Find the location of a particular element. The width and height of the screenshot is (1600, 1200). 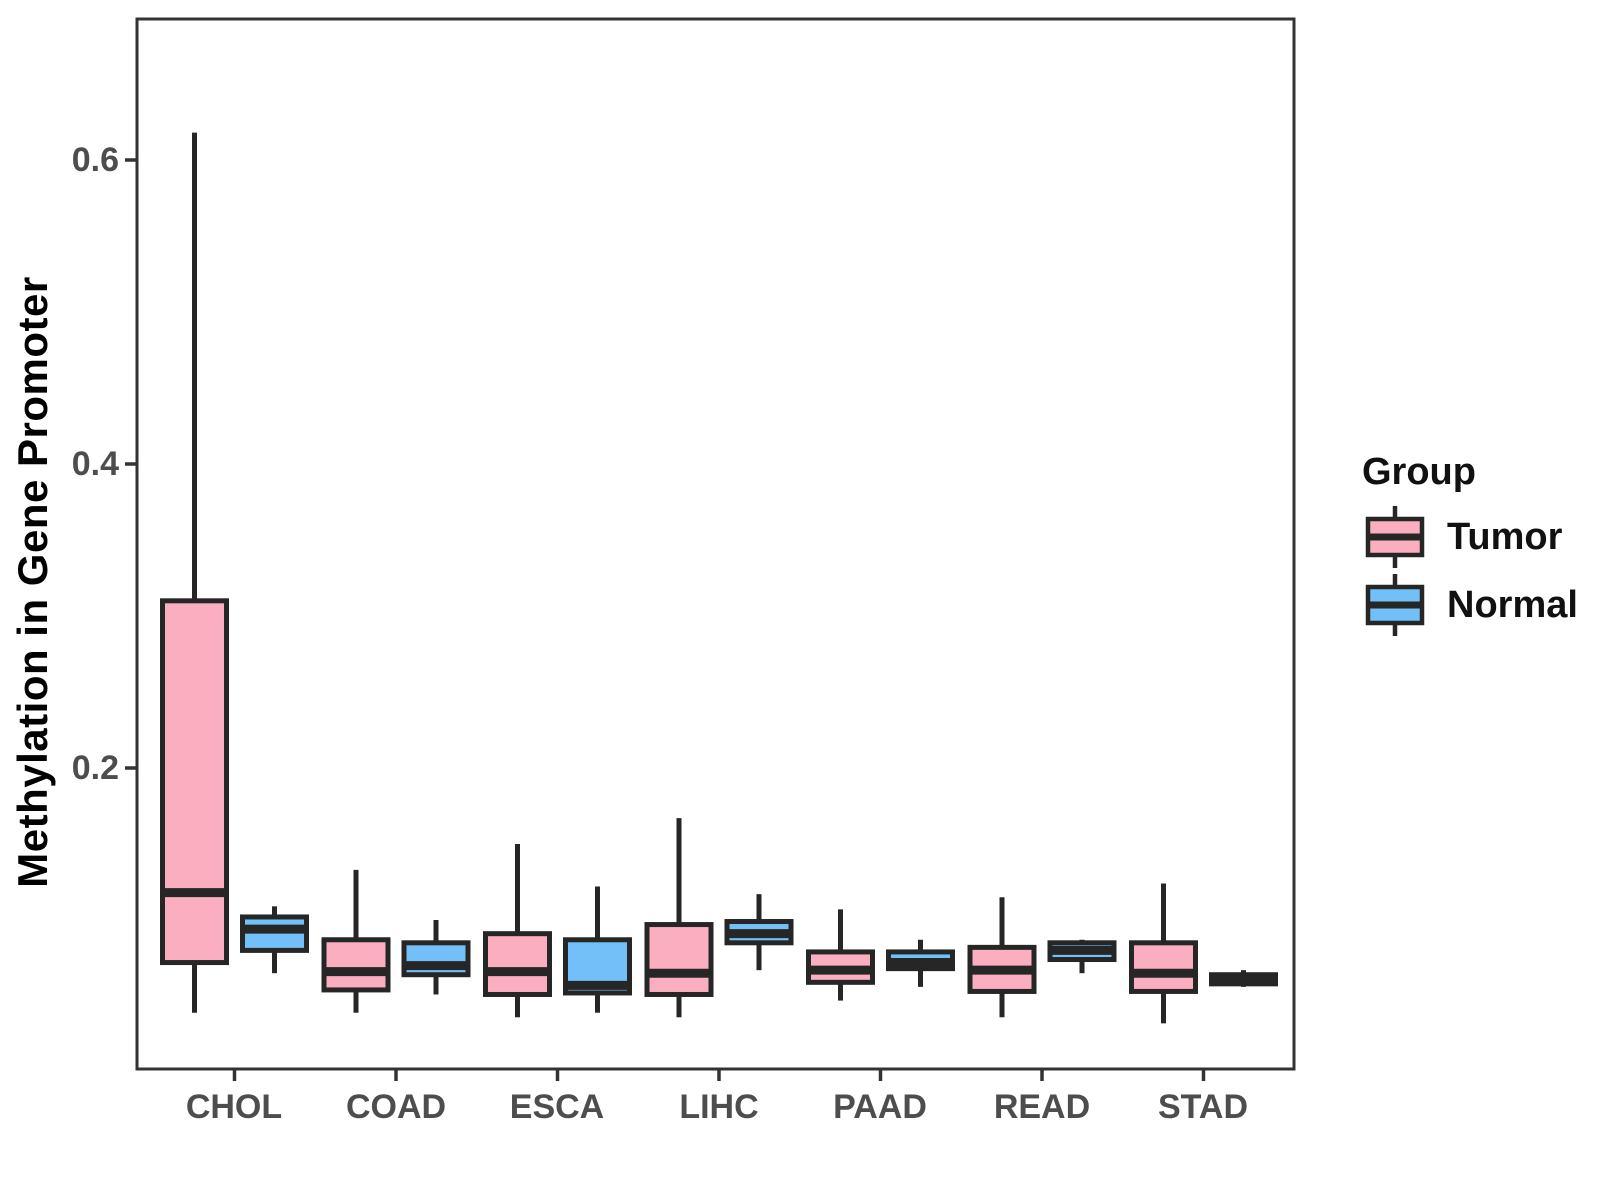

legend-label-tumor: Tumor is located at coordinates (1505, 537).